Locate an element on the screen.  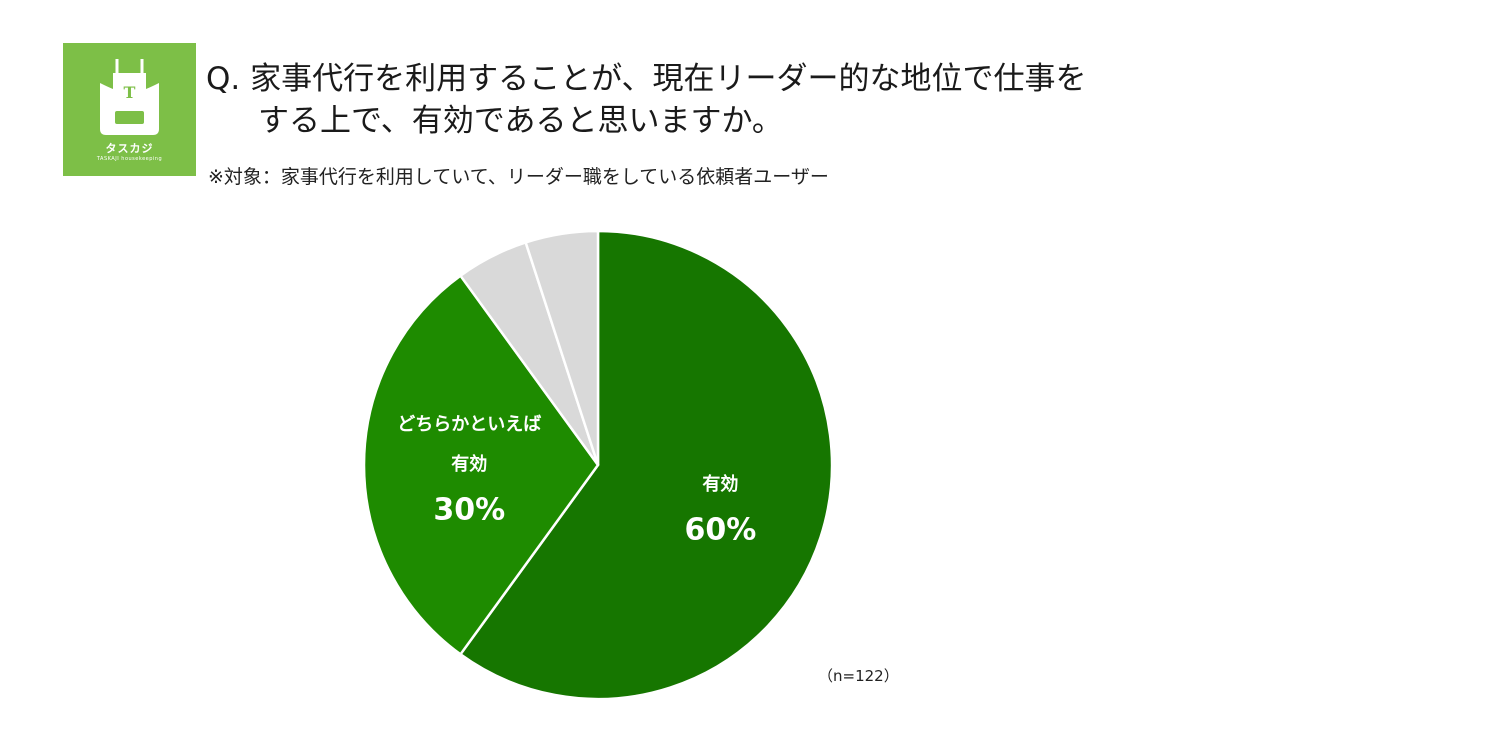
slice-category-label-1: 有効 is located at coordinates (469, 464).